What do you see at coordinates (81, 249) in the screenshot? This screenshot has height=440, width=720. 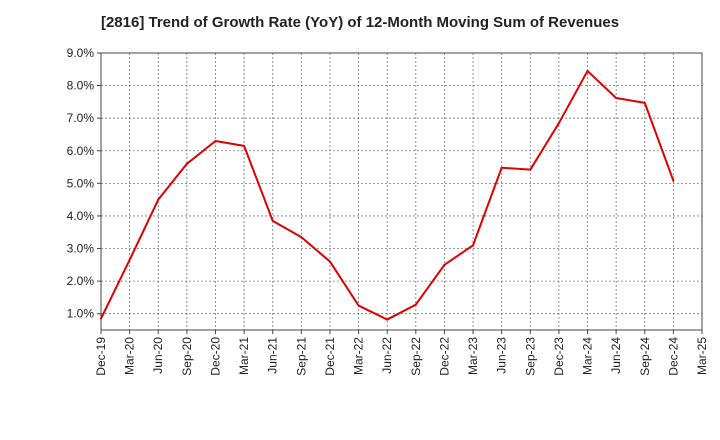 I see `y-tick-label: 3.0%` at bounding box center [81, 249].